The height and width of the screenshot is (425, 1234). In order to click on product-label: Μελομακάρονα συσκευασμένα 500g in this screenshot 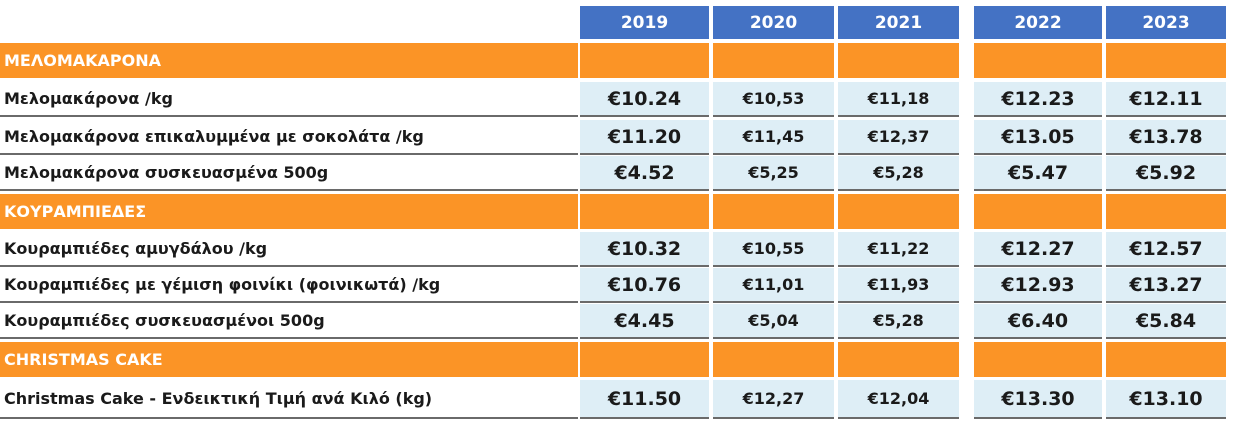, I will do `click(289, 173)`.